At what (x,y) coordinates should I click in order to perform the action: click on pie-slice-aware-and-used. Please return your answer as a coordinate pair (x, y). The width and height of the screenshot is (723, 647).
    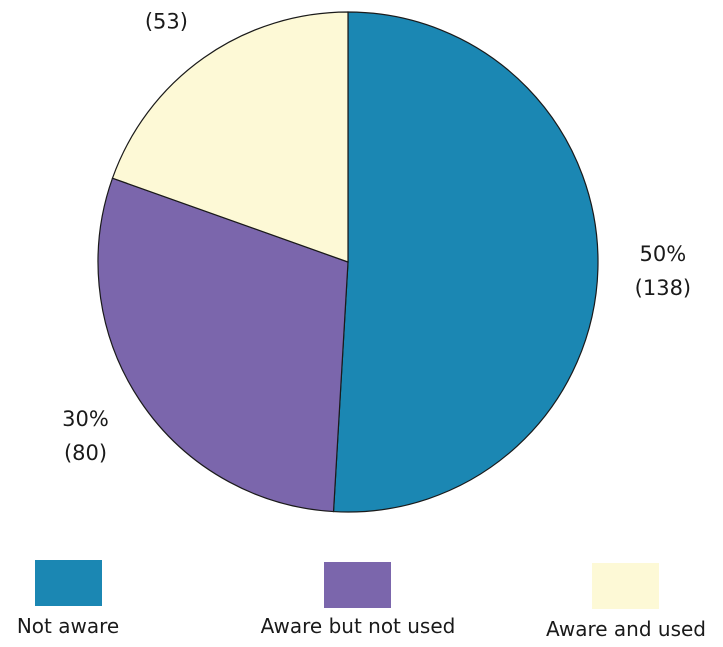
    Looking at the image, I should click on (230, 137).